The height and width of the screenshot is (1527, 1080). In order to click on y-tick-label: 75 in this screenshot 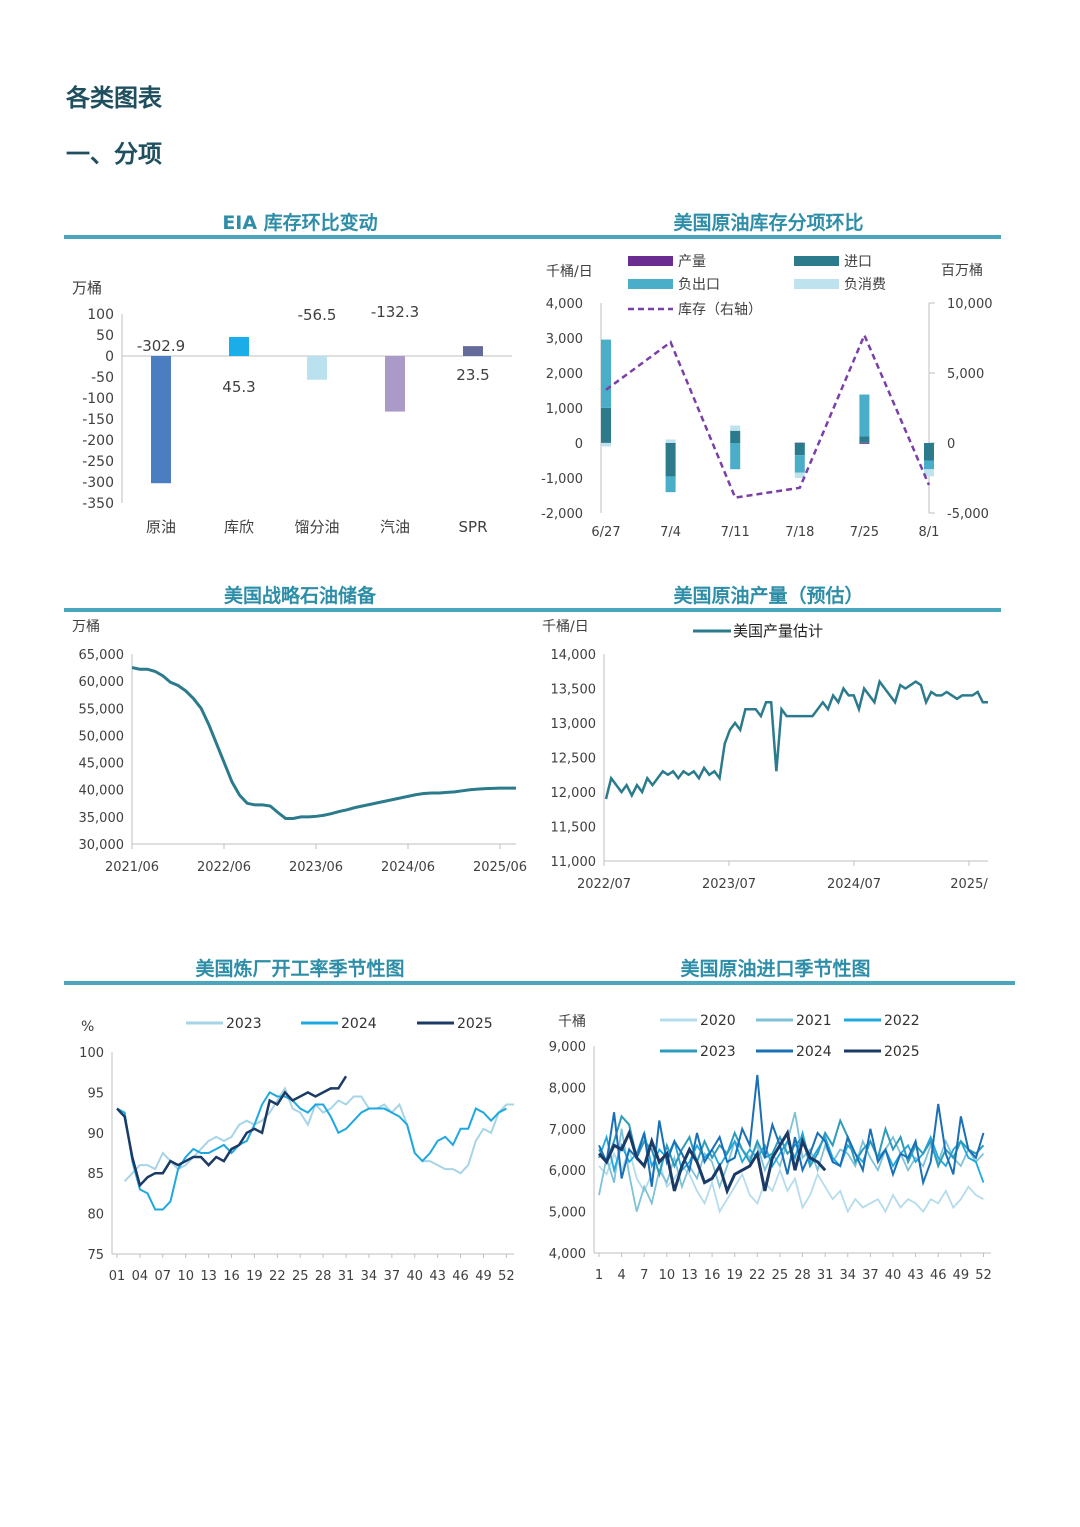, I will do `click(95, 1255)`.